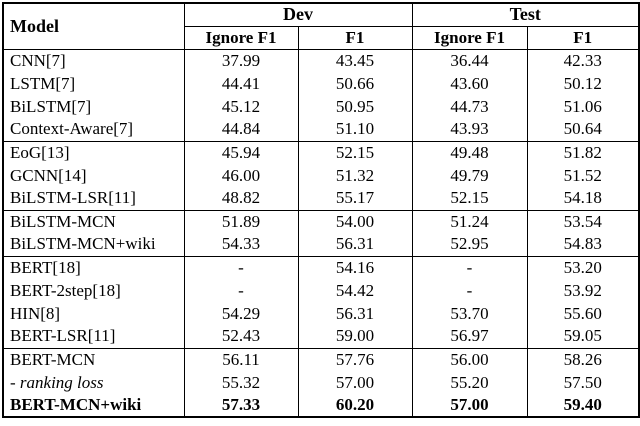 The image size is (640, 426). Describe the element at coordinates (240, 336) in the screenshot. I see `value-cell: 52.43` at that location.